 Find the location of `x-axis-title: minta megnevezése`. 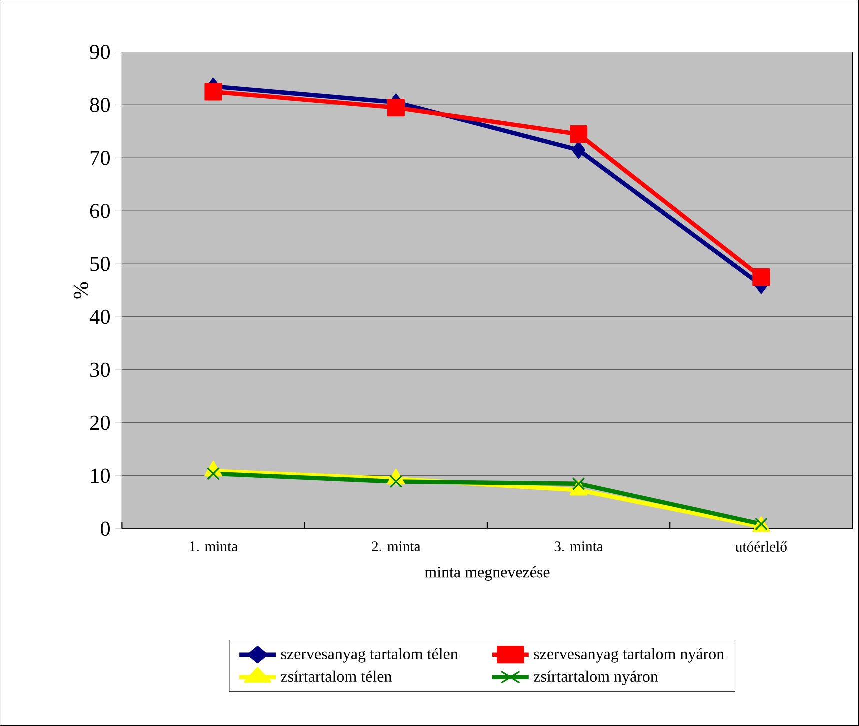

x-axis-title: minta megnevezése is located at coordinates (487, 573).